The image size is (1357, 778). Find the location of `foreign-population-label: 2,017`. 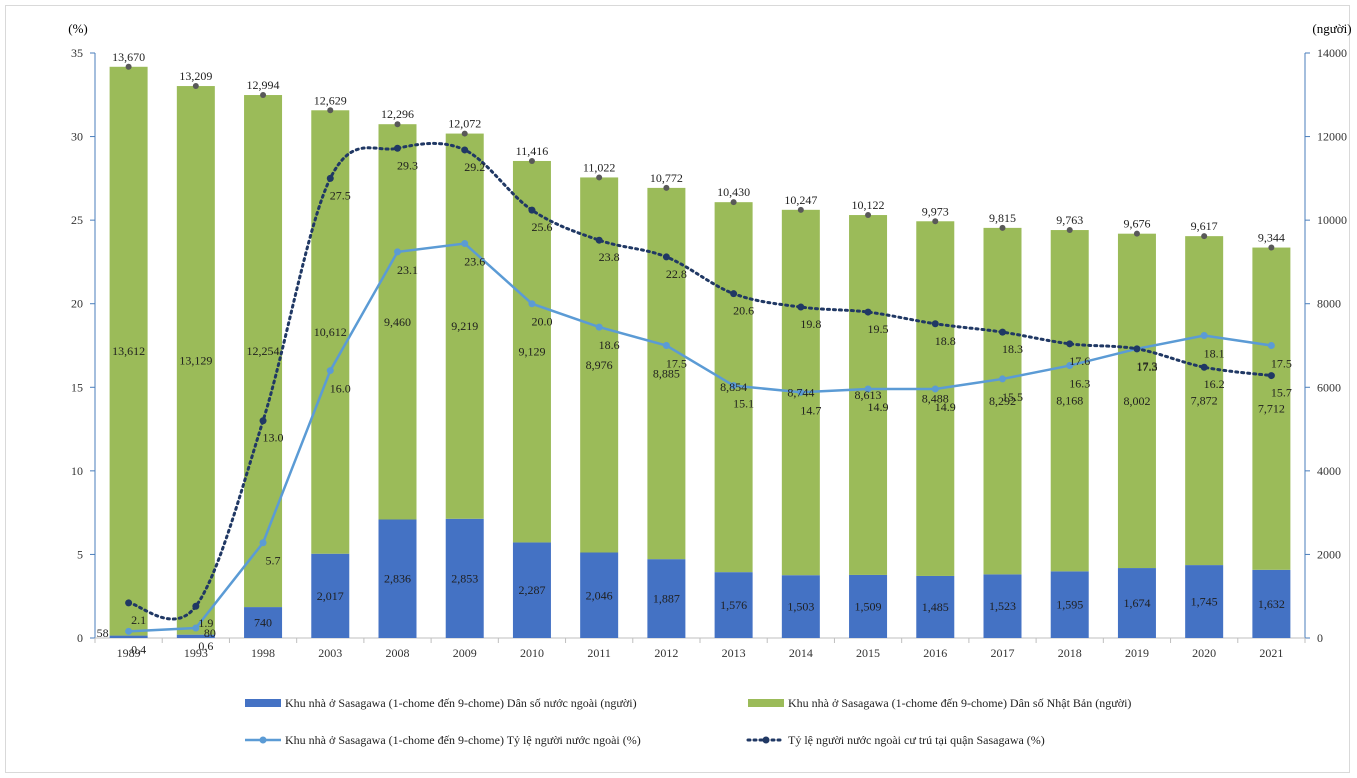

foreign-population-label: 2,017 is located at coordinates (330, 596).